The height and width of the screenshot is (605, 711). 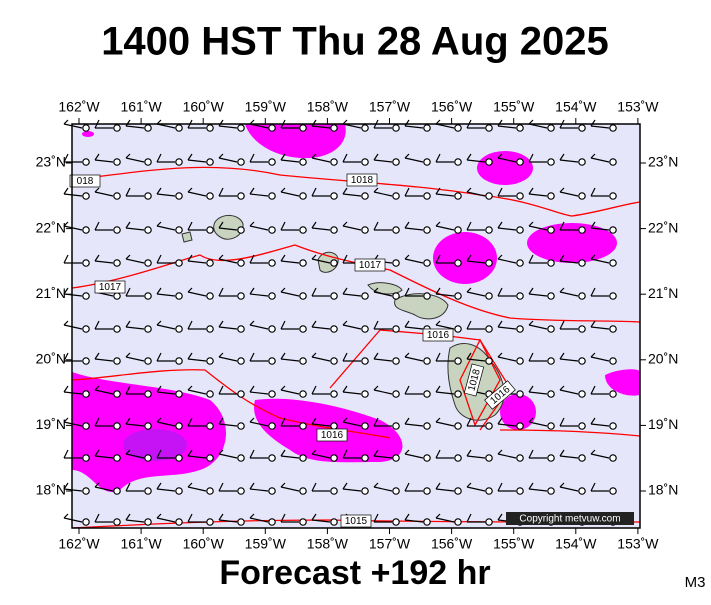 What do you see at coordinates (355, 42) in the screenshot?
I see `title: 1400 HST Thu 28 Aug 2025` at bounding box center [355, 42].